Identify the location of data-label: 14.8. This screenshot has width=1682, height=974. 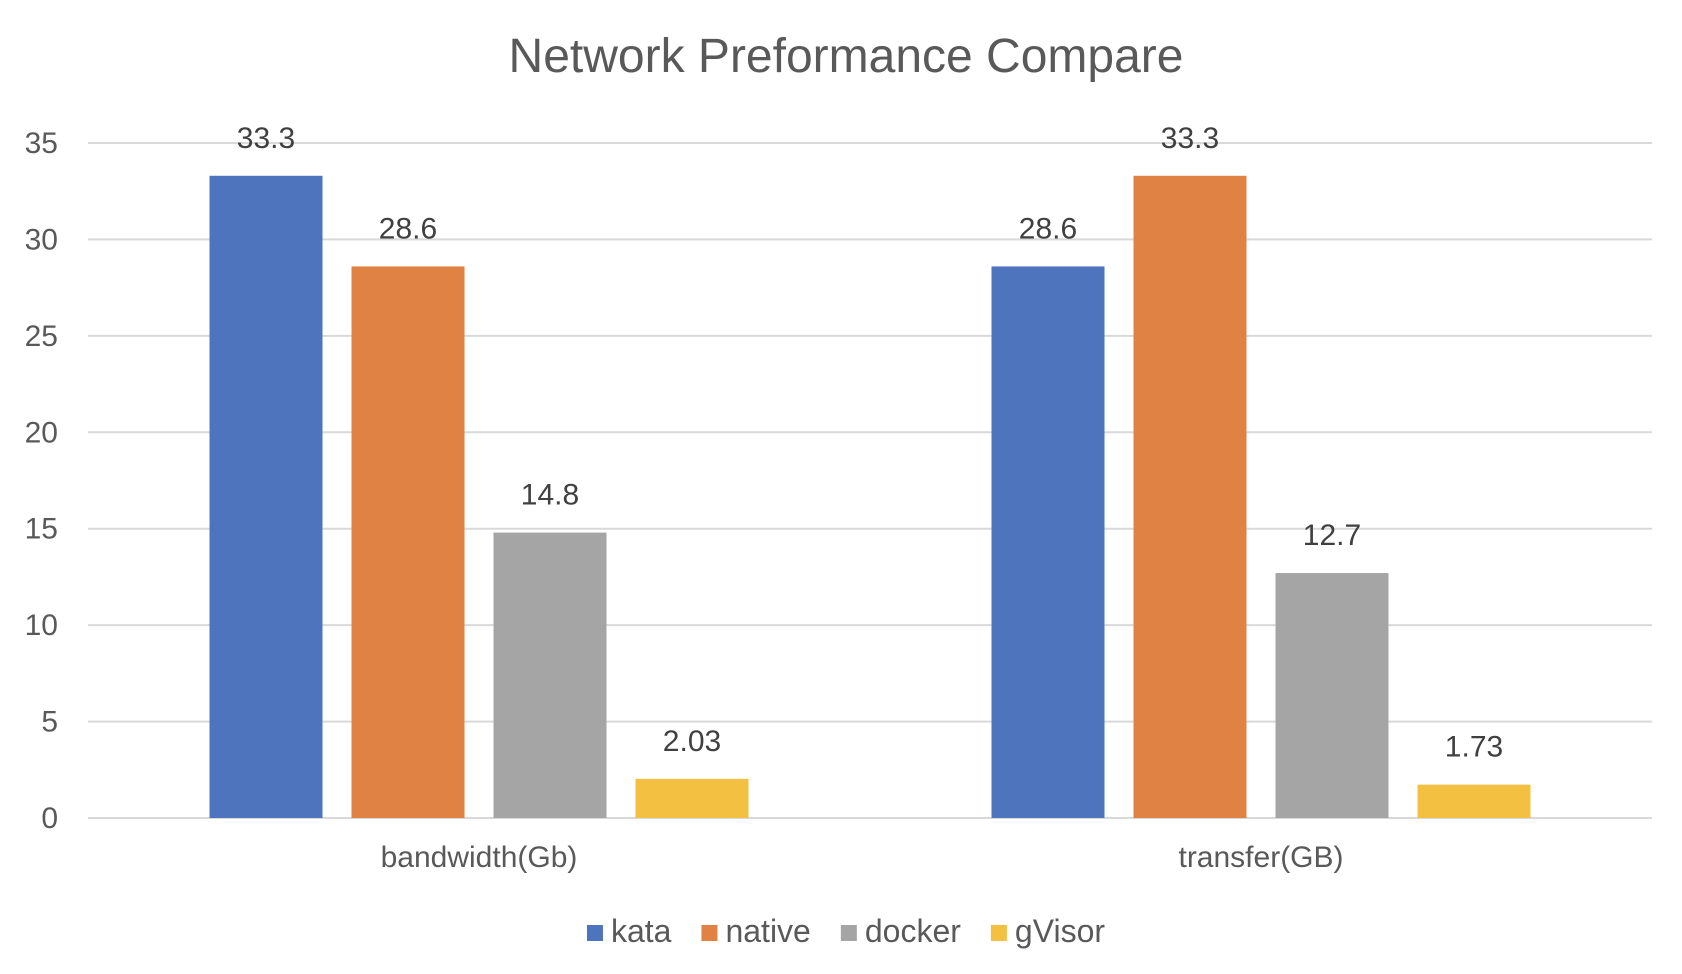
(550, 495).